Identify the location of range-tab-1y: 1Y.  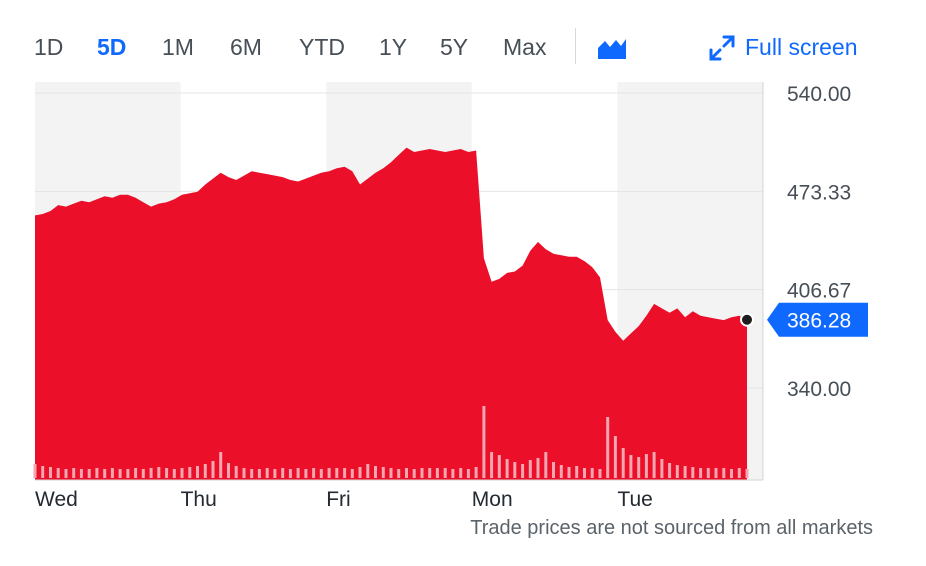
(393, 47).